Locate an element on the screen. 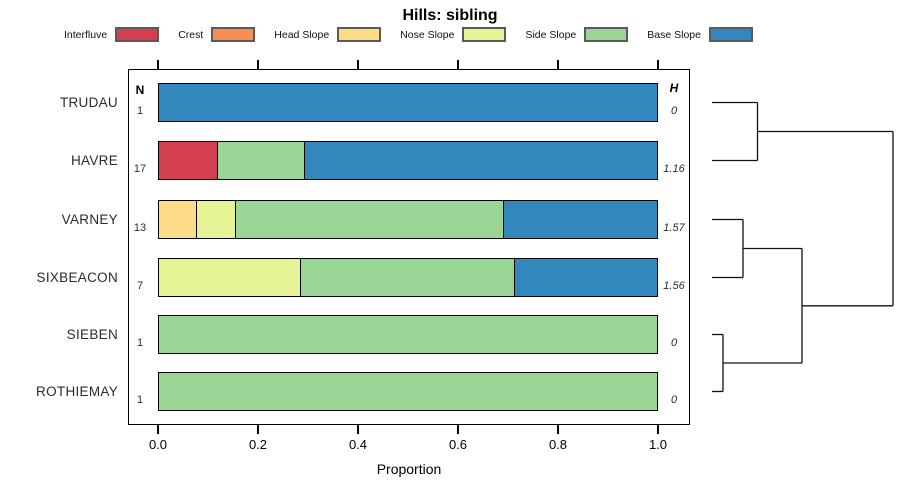 This screenshot has width=900, height=500. row-label-trudau: TRUDAU is located at coordinates (88, 102).